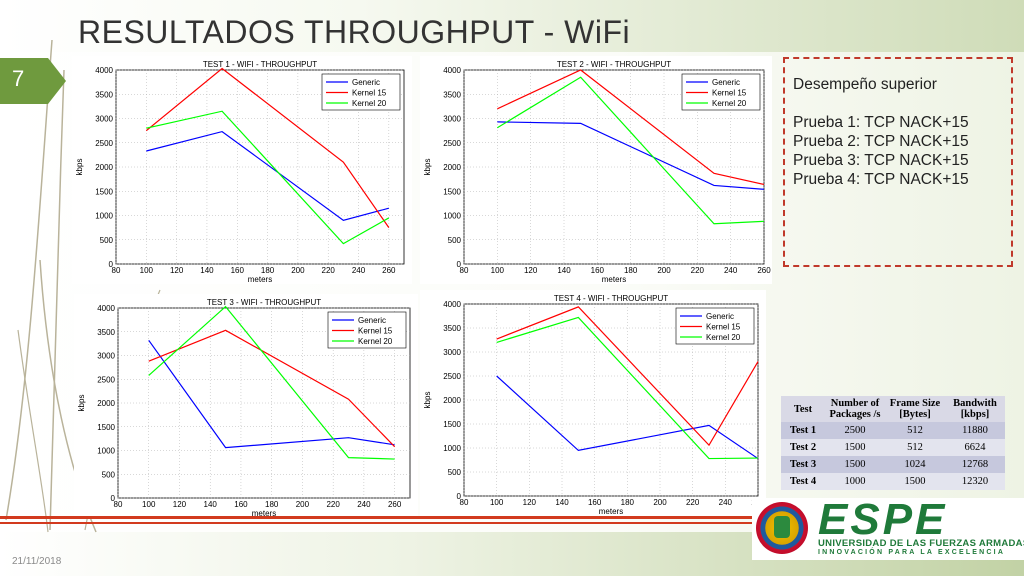 This screenshot has width=1024, height=576. Describe the element at coordinates (883, 519) in the screenshot. I see `logo-wordmark: ESPE` at that location.